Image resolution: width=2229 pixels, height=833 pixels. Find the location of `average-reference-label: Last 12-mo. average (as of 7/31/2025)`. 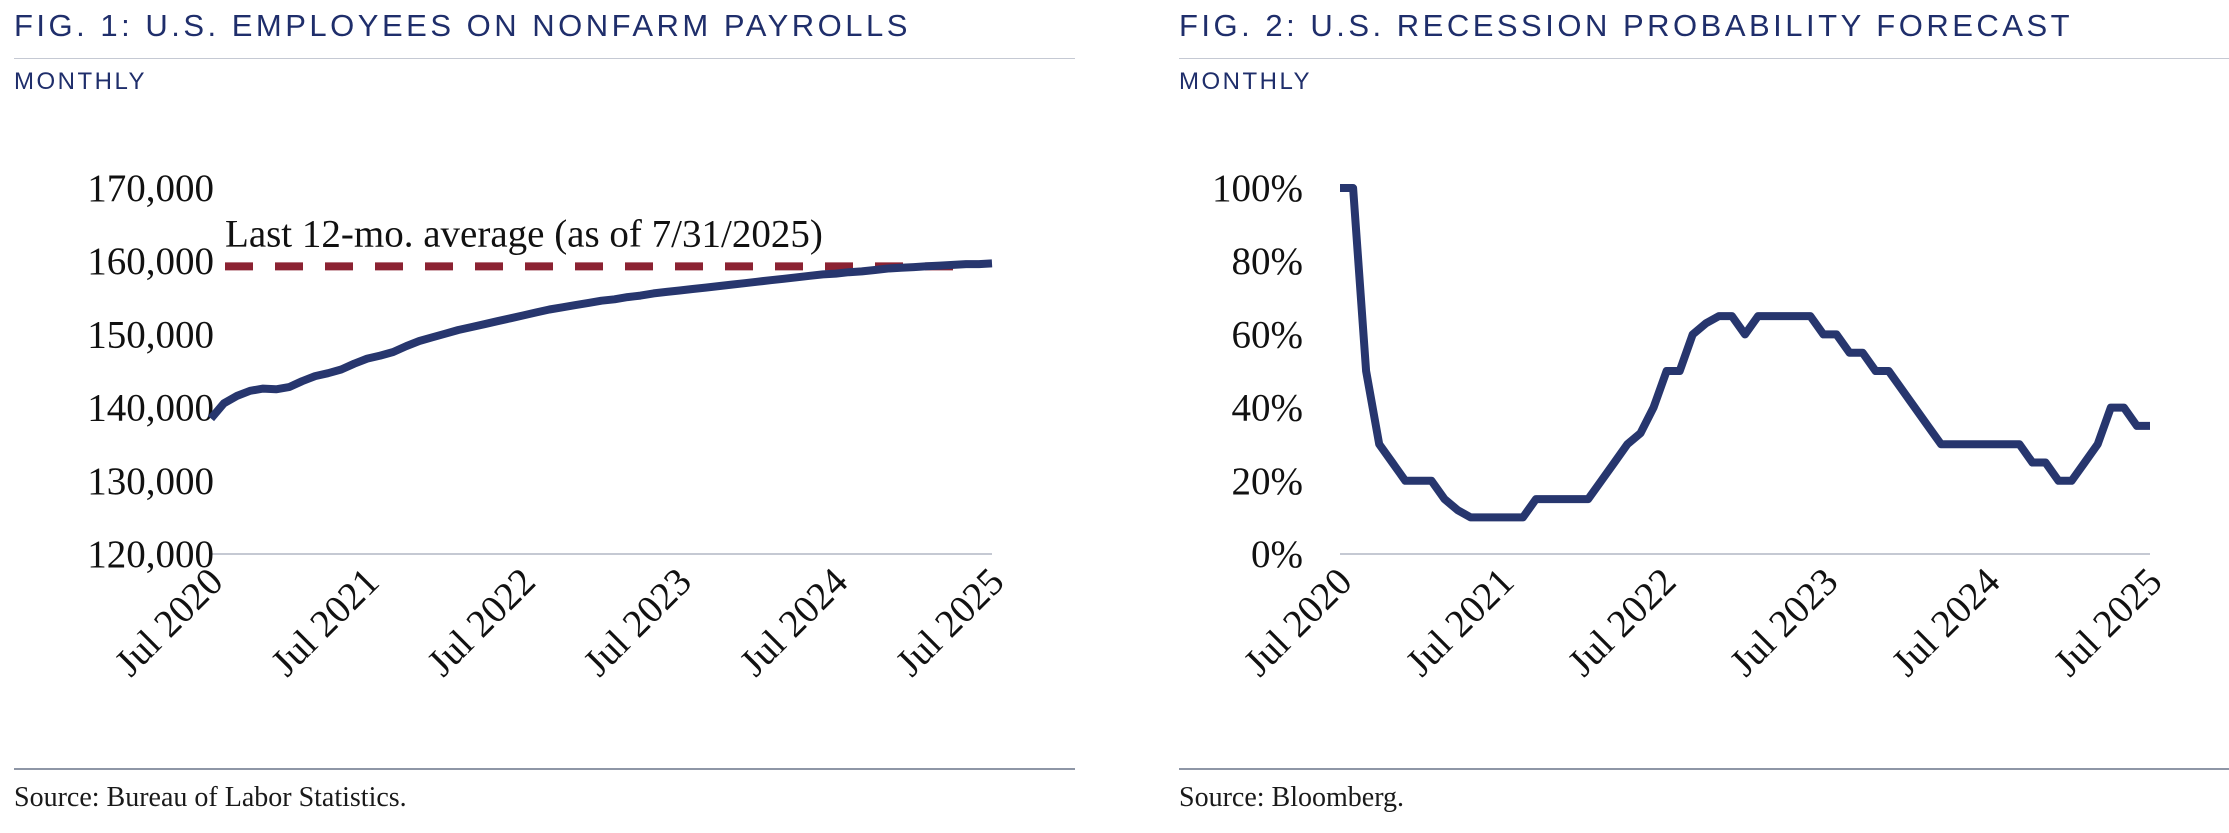

average-reference-label: Last 12-mo. average (as of 7/31/2025) is located at coordinates (524, 233).